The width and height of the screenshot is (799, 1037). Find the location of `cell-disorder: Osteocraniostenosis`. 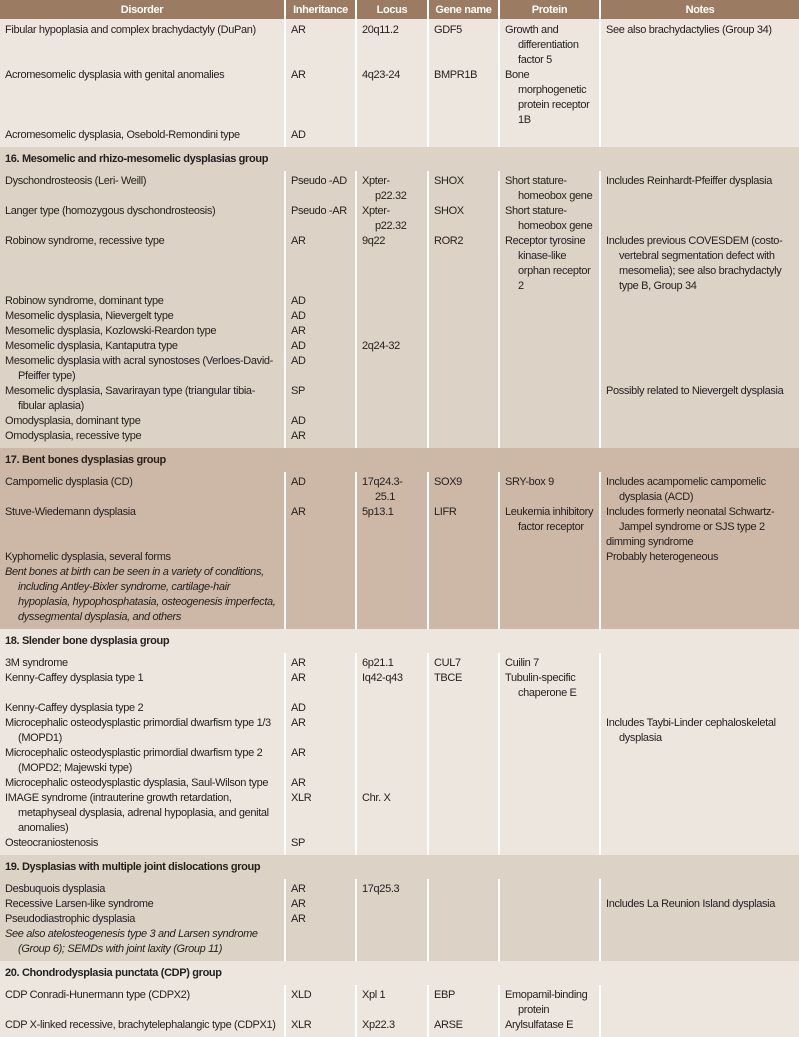

cell-disorder: Osteocraniostenosis is located at coordinates (142, 845).